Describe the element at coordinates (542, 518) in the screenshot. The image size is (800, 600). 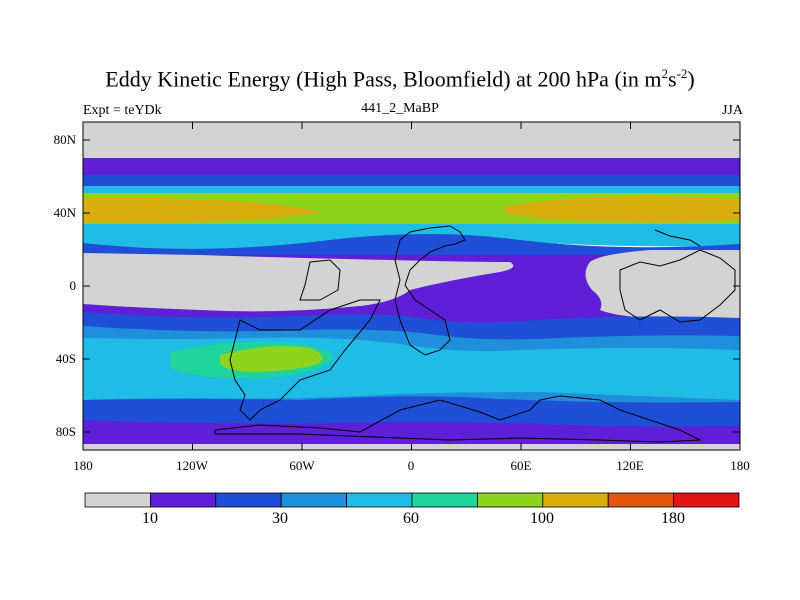
I see `colorbar-label-100: 100` at that location.